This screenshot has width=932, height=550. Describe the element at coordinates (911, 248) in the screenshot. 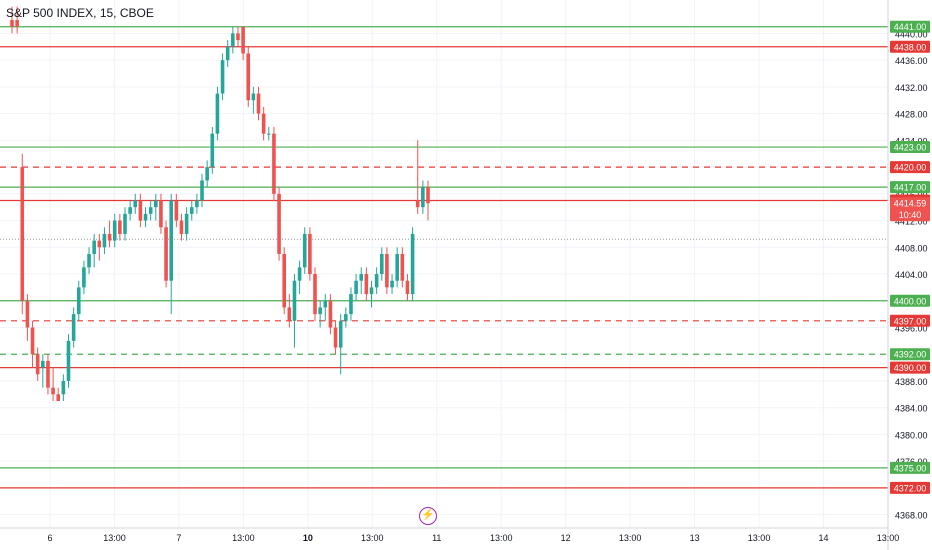

I see `price-tick-label: 4408.00` at that location.